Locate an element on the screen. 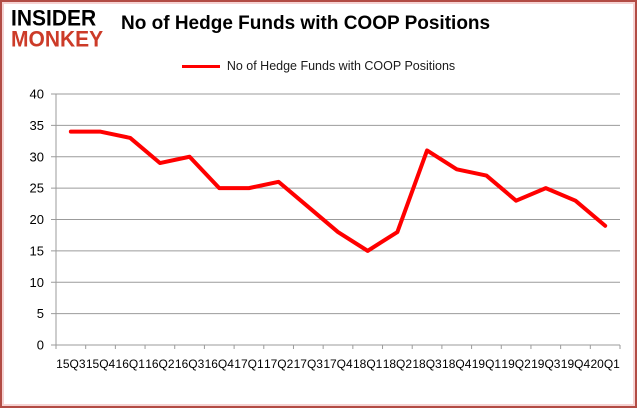  x-axis-label: 15Q4 is located at coordinates (101, 364).